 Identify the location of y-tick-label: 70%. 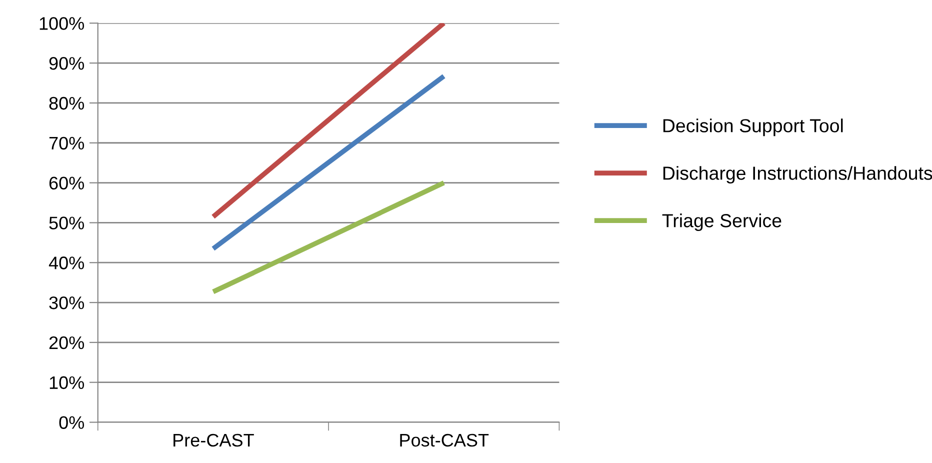
(66, 143).